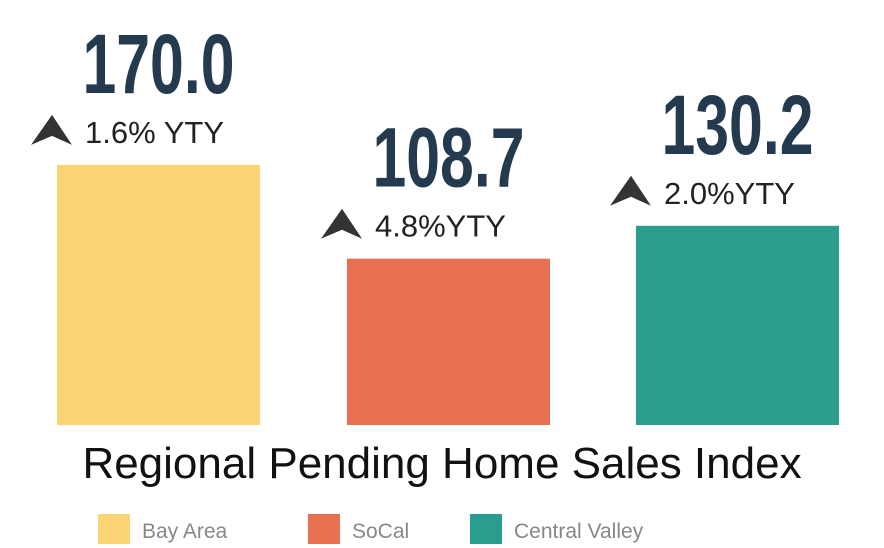 The height and width of the screenshot is (548, 884). Describe the element at coordinates (185, 531) in the screenshot. I see `legend-label: Bay Area` at that location.